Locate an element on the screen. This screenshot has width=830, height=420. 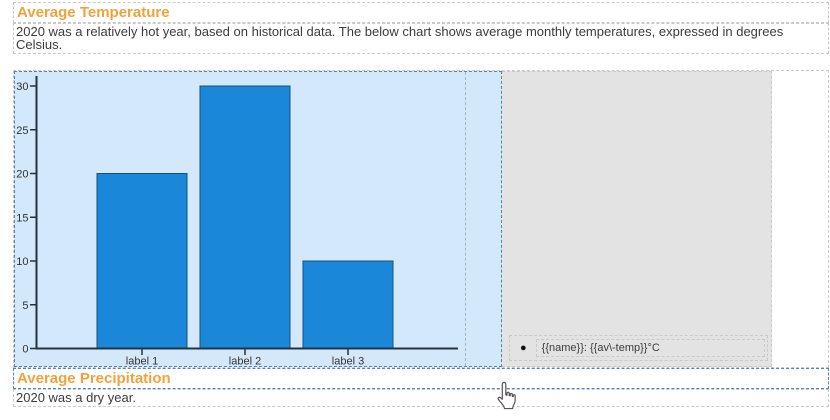
precipitation-heading-text: Average Precipitation is located at coordinates (94, 378).